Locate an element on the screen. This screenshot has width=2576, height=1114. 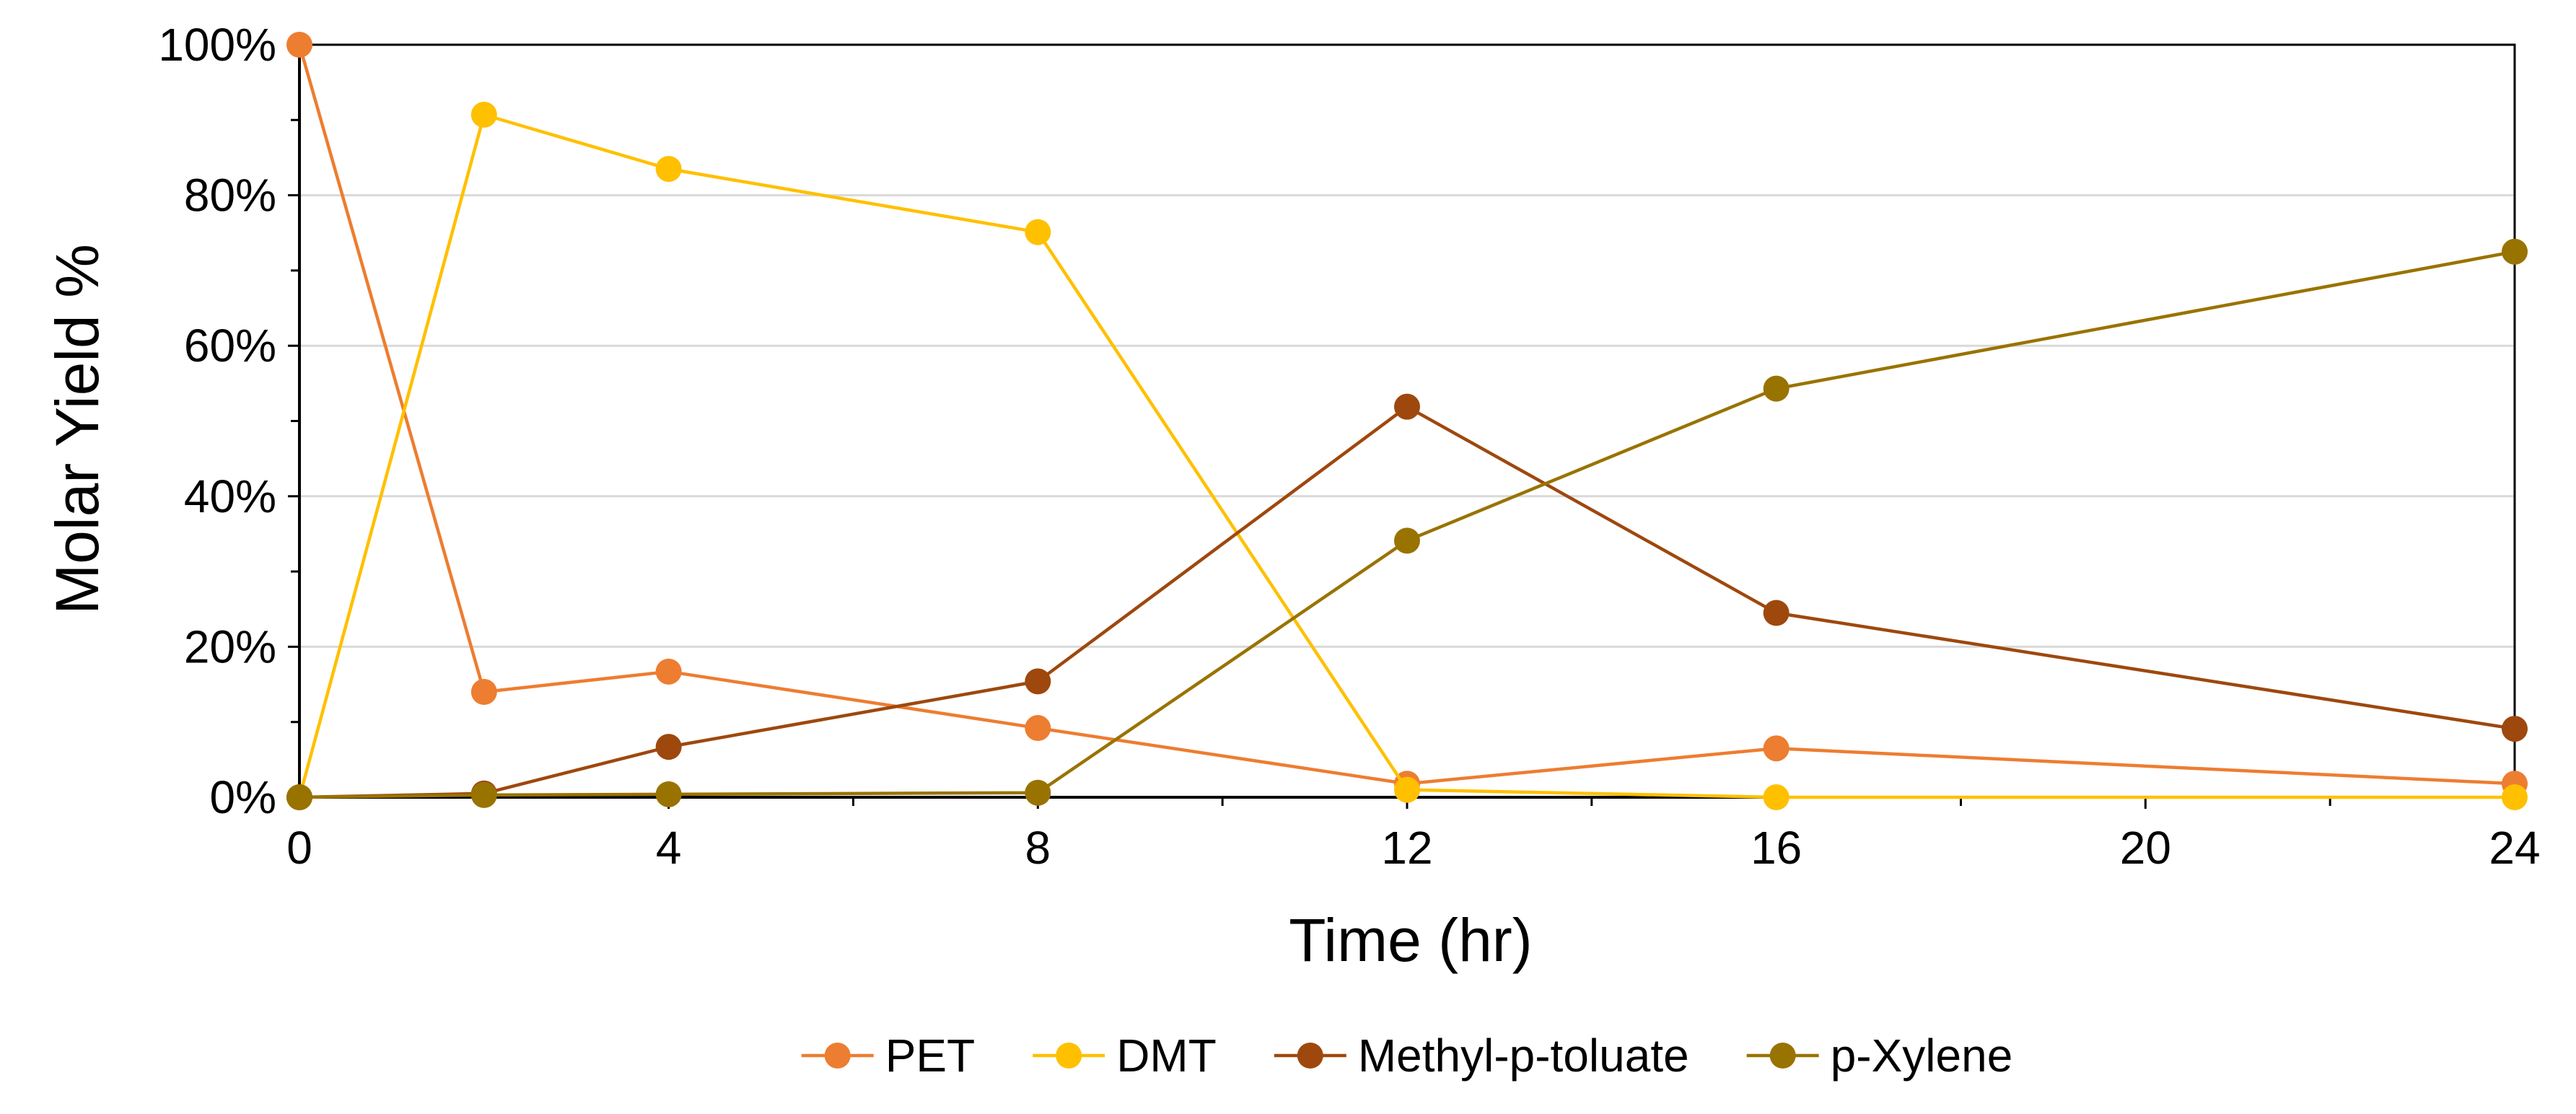
legend-label: p-Xylene is located at coordinates (1922, 1056).